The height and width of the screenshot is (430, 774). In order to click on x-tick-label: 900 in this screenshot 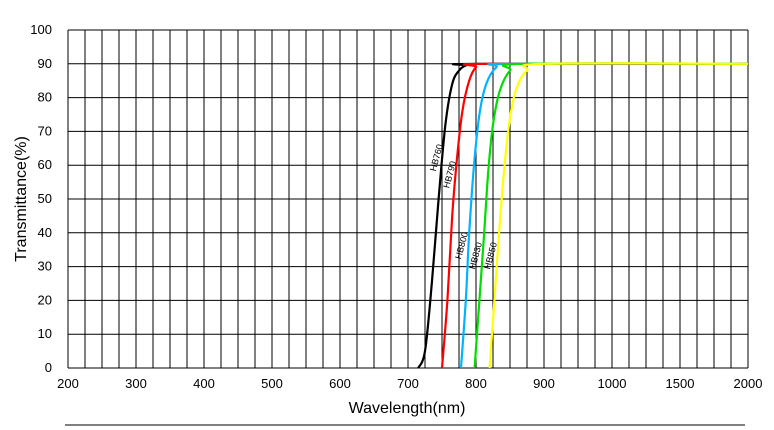, I will do `click(544, 383)`.